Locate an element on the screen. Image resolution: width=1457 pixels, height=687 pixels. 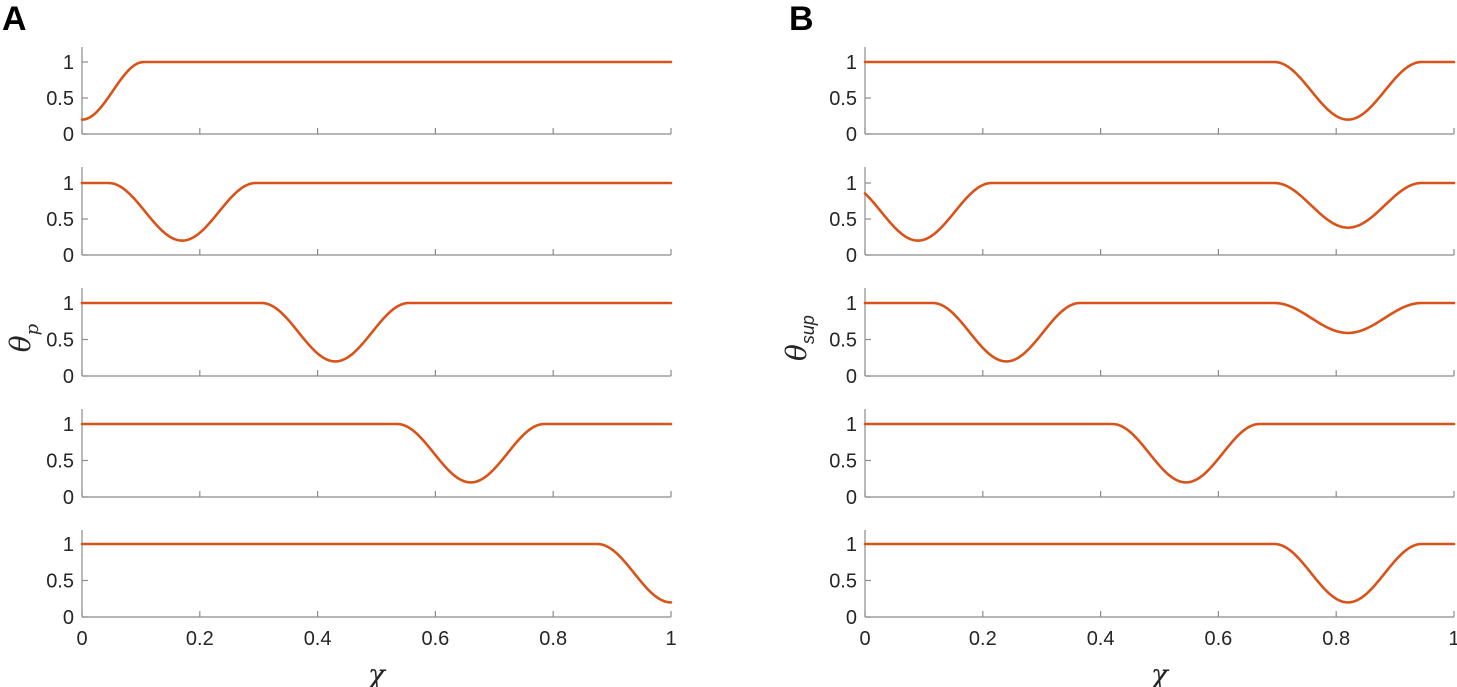
y-axis-title-sub: p is located at coordinates (32, 329).